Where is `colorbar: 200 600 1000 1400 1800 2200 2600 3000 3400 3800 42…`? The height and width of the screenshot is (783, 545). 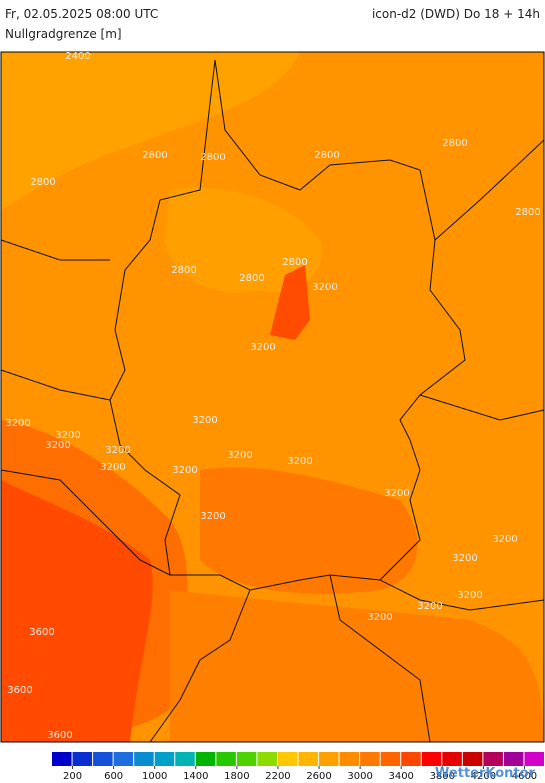
colorbar: 200 600 1000 1400 1800 2200 2600 3000 3400 3800 42… is located at coordinates (298, 767).